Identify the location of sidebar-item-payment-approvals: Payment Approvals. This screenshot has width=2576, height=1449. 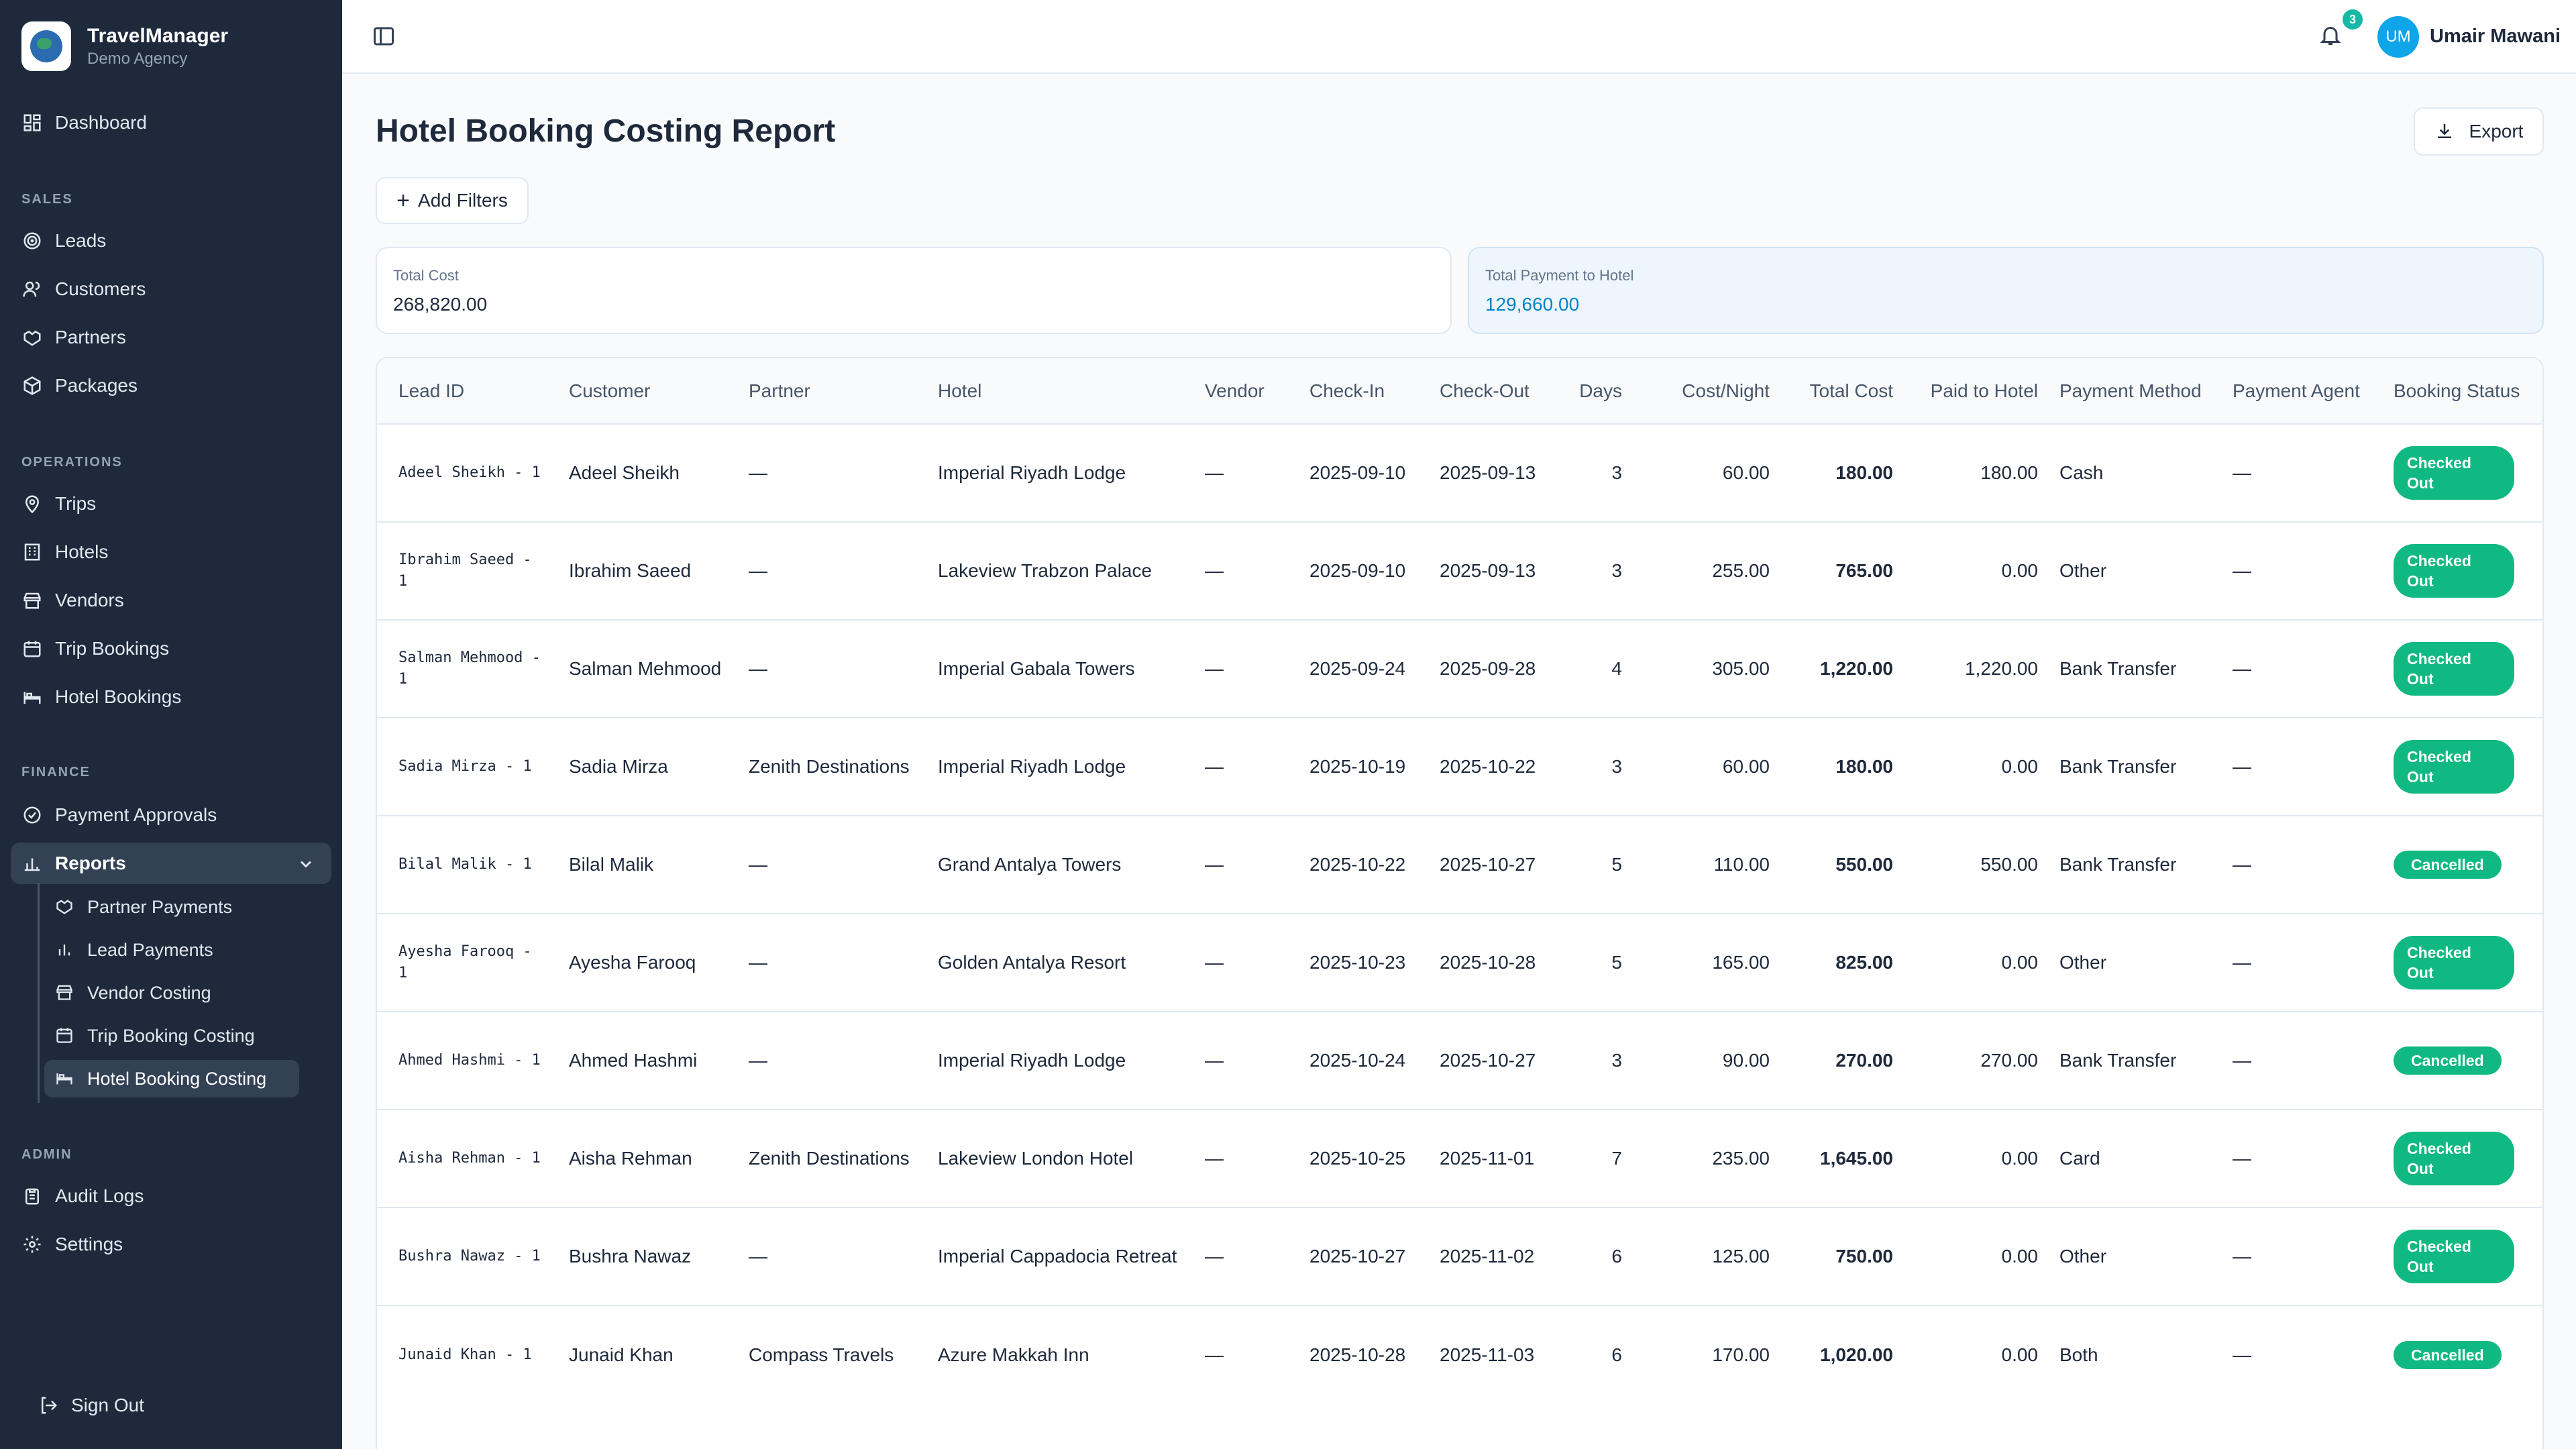
(171, 815).